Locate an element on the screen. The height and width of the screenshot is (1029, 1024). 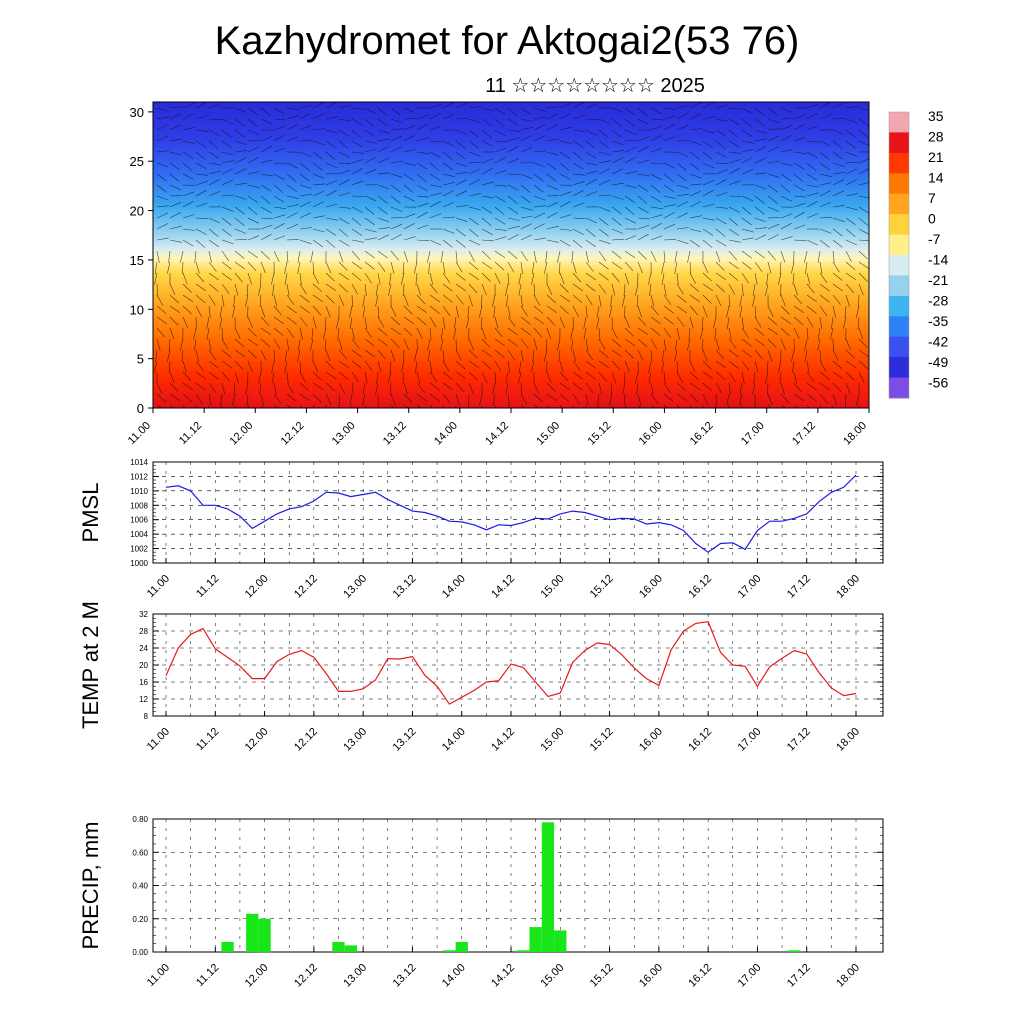
panel-frame is located at coordinates (518, 512).